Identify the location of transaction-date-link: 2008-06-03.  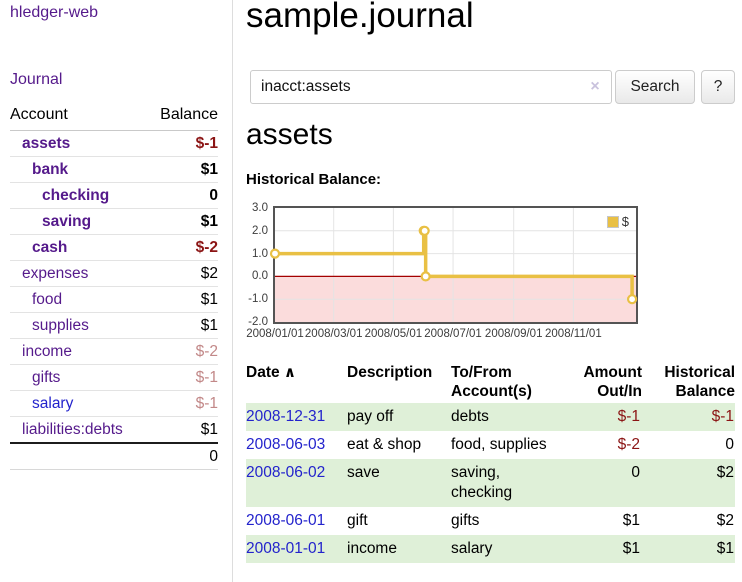
(286, 444).